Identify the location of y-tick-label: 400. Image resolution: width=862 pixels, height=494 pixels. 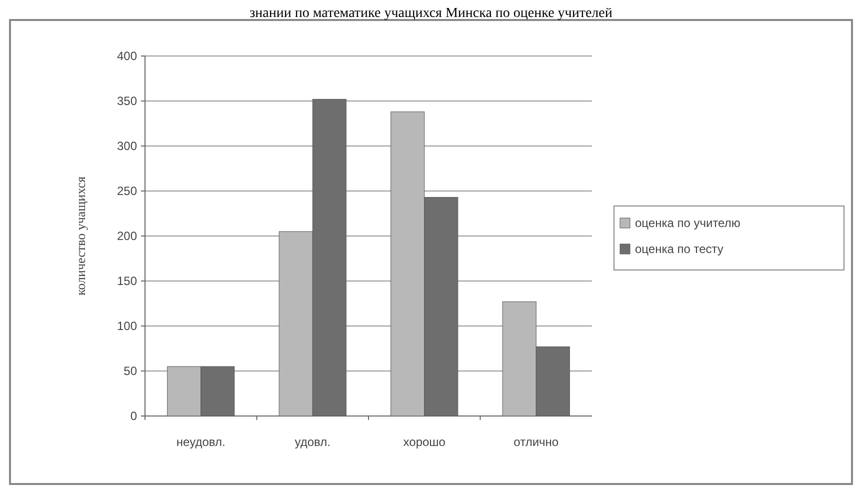
(127, 56).